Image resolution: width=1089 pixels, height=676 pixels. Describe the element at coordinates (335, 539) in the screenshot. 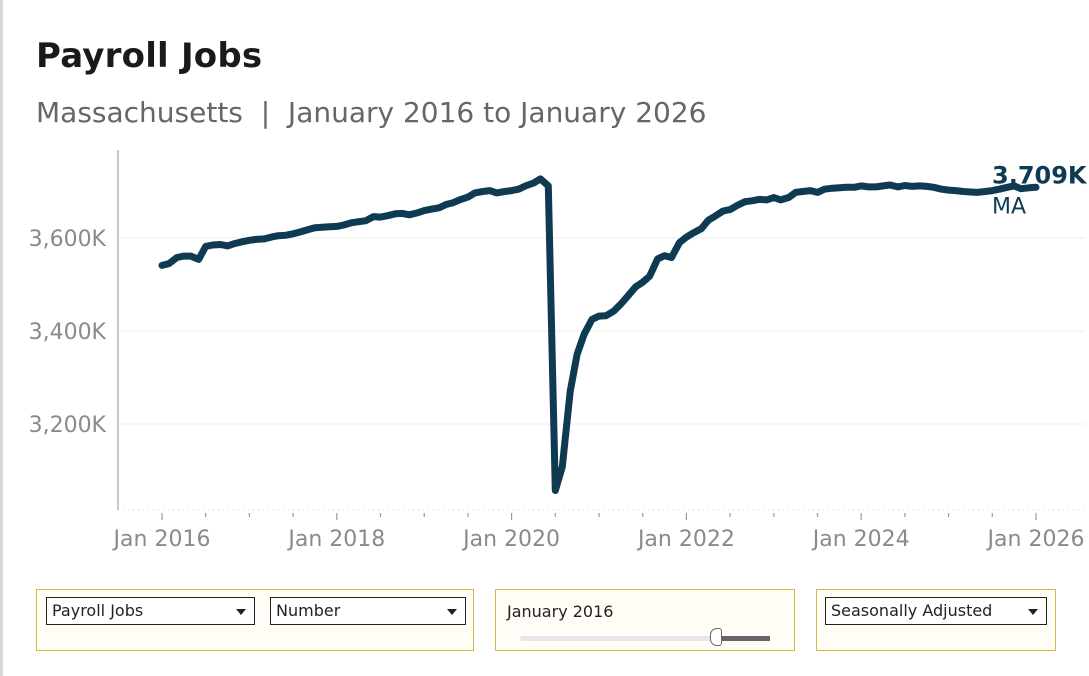

I see `x-tick-label: Jan 2018` at that location.